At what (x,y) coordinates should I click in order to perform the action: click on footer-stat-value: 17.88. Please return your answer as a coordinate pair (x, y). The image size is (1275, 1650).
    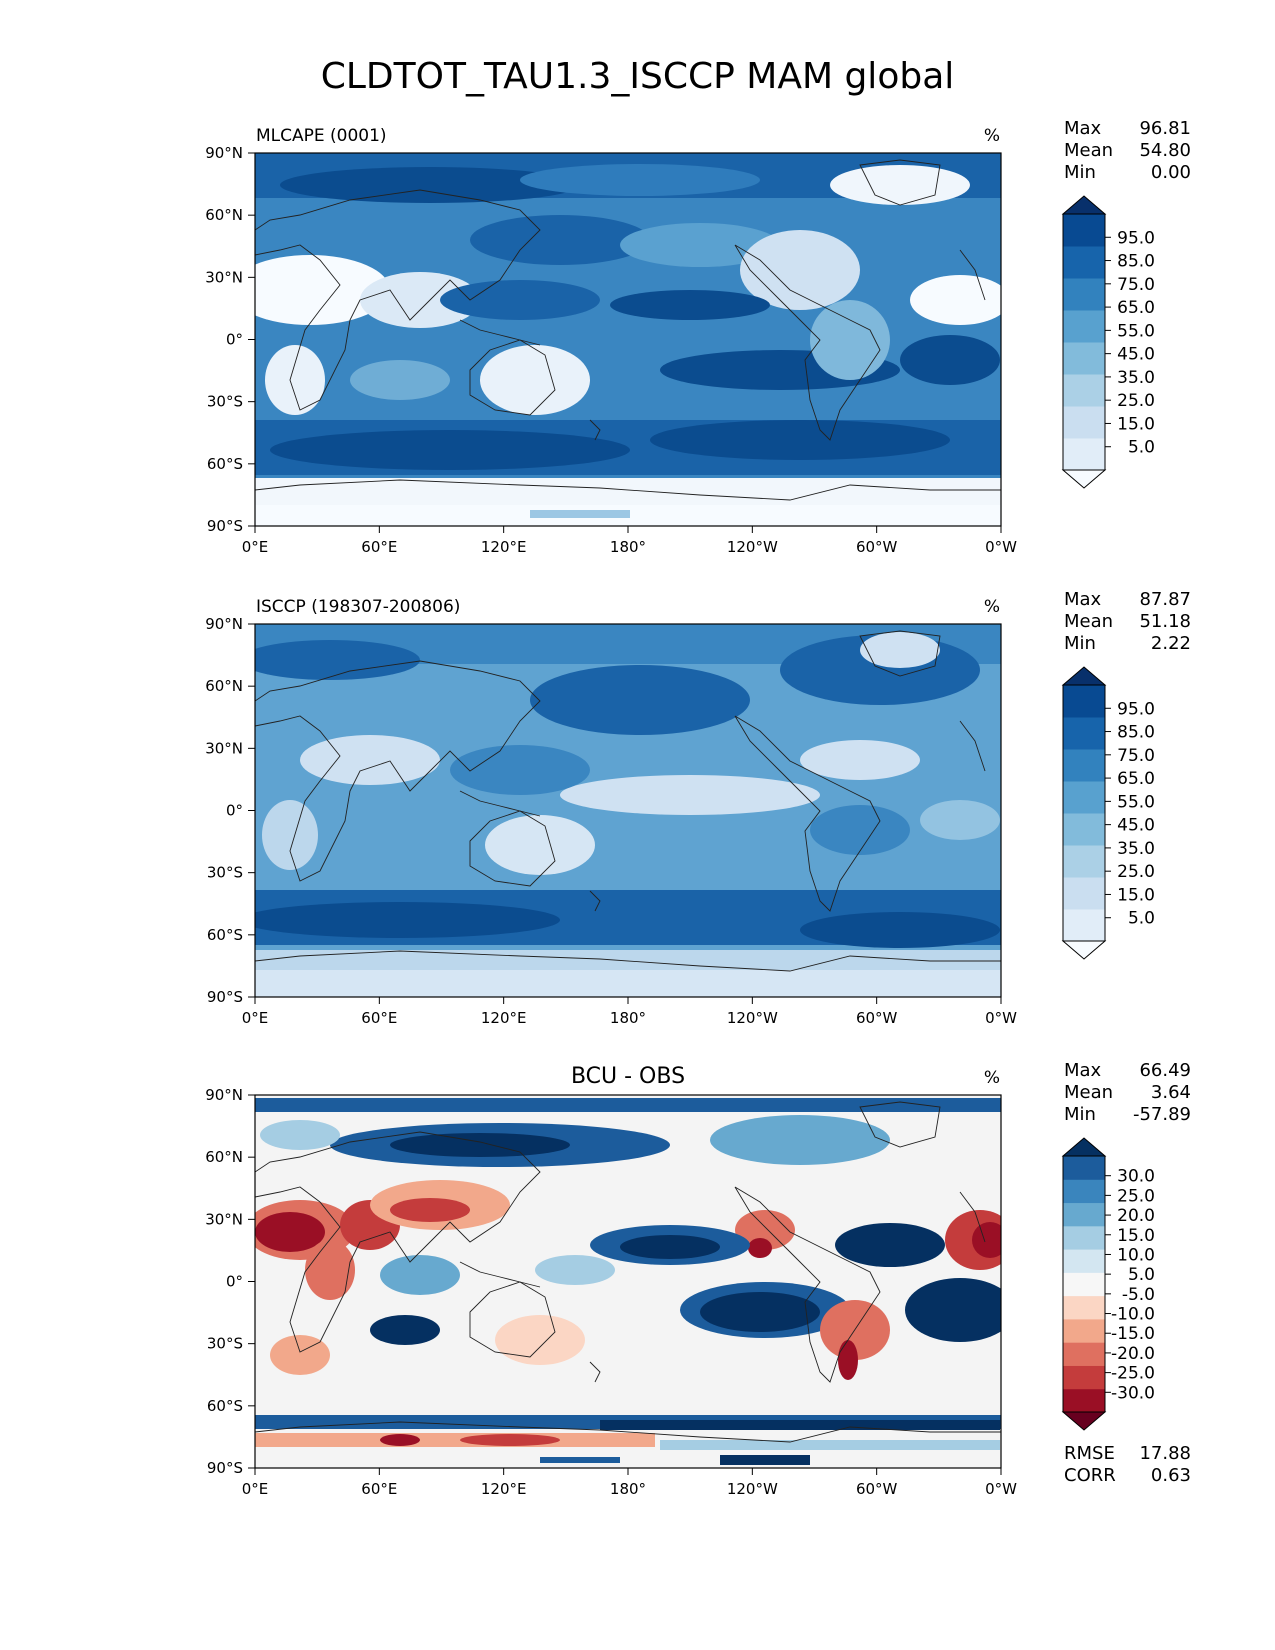
    Looking at the image, I should click on (1165, 1453).